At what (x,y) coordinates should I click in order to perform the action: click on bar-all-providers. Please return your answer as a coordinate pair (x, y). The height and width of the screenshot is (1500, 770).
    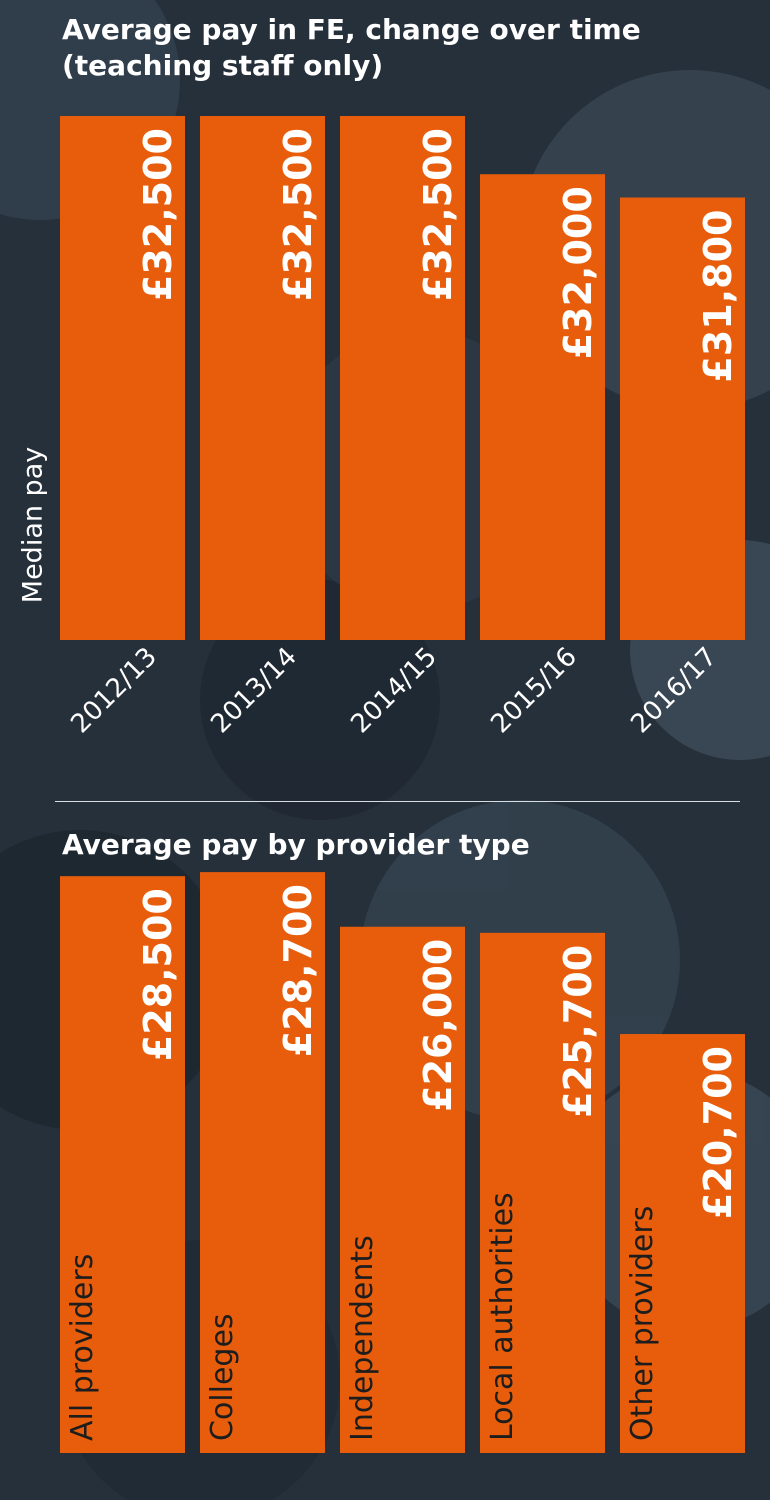
    Looking at the image, I should click on (122, 1164).